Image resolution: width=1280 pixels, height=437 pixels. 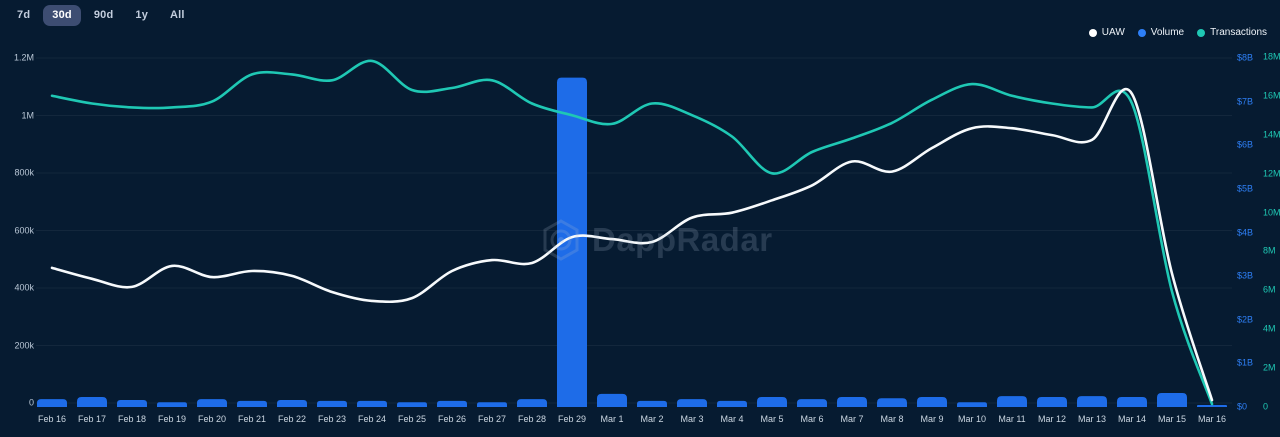 What do you see at coordinates (177, 15) in the screenshot?
I see `time-range-all: All` at bounding box center [177, 15].